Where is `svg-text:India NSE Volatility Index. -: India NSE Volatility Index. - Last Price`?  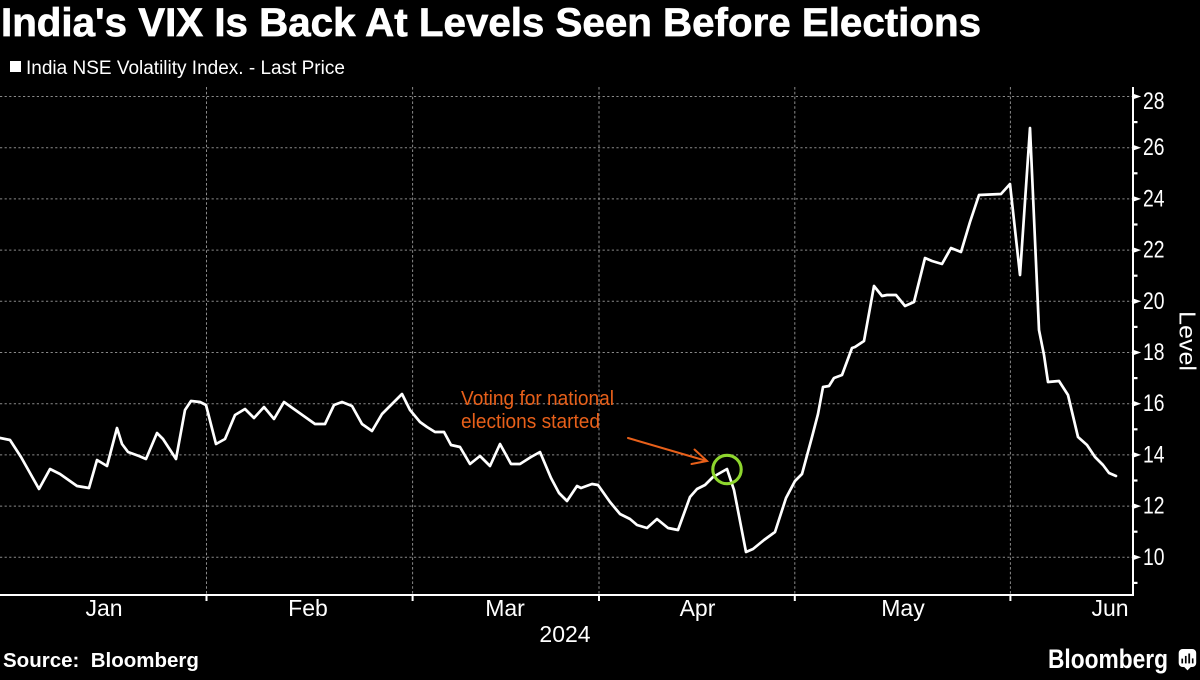 svg-text:India NSE Volatility Index. -: India NSE Volatility Index. - Last Price is located at coordinates (185, 68).